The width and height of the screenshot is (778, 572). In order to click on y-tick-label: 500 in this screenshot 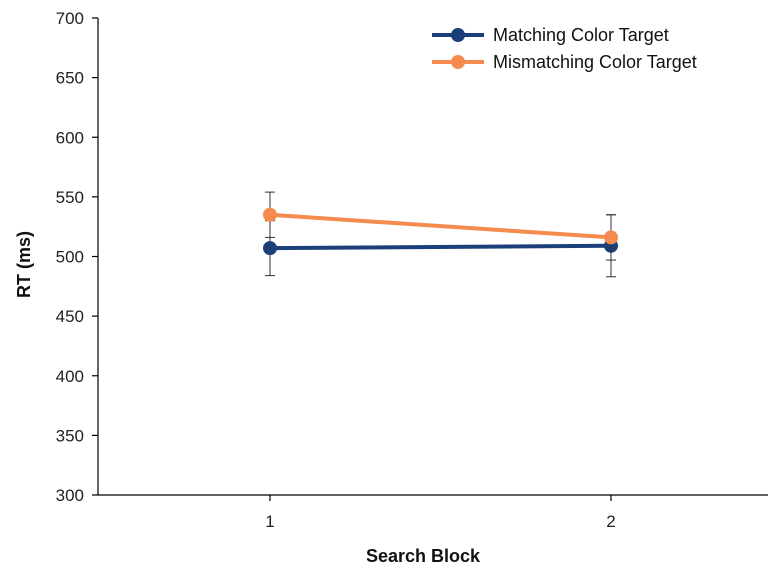, I will do `click(70, 257)`.